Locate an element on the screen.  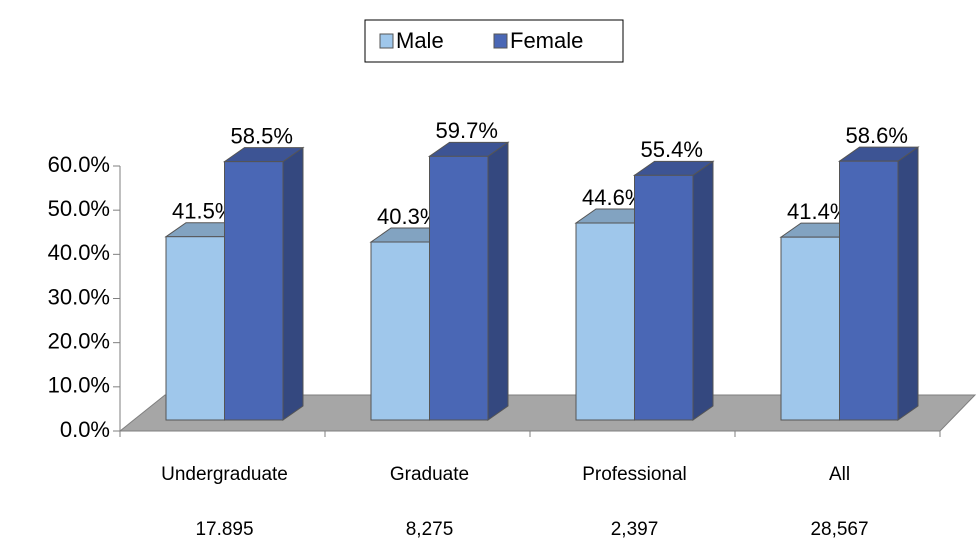
annotation: 8,275 is located at coordinates (430, 529).